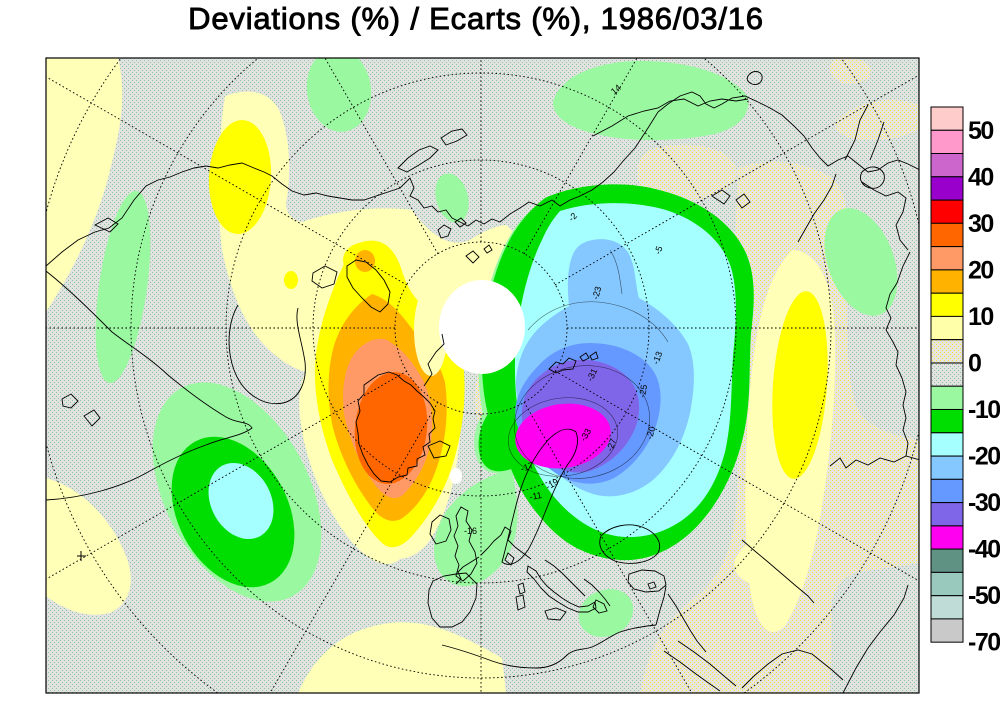 This screenshot has width=1000, height=726. I want to click on svg-text: -31, so click(592, 375).